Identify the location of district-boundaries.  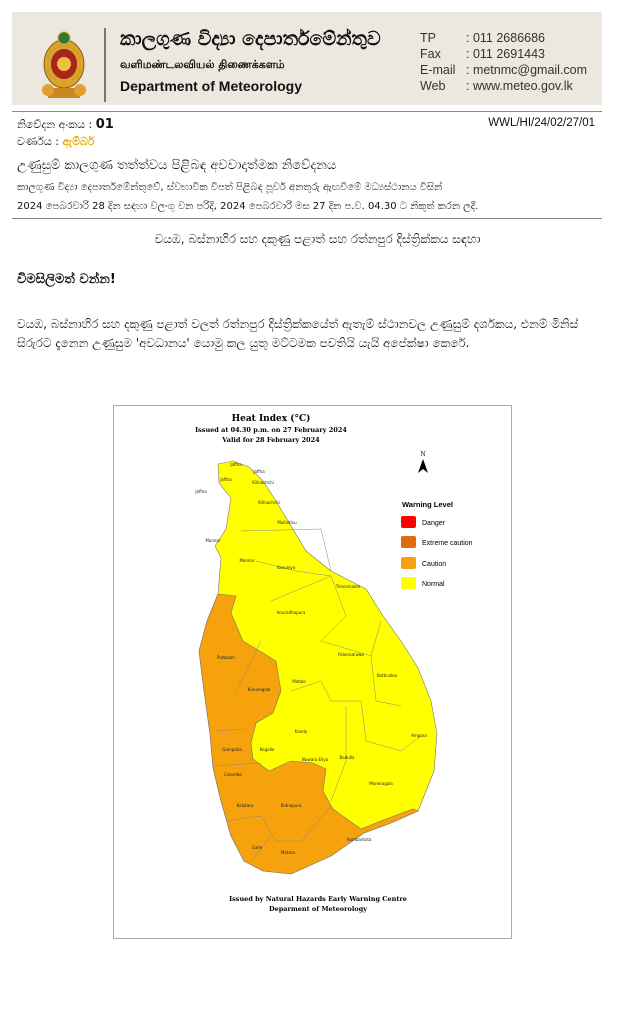
(317, 695).